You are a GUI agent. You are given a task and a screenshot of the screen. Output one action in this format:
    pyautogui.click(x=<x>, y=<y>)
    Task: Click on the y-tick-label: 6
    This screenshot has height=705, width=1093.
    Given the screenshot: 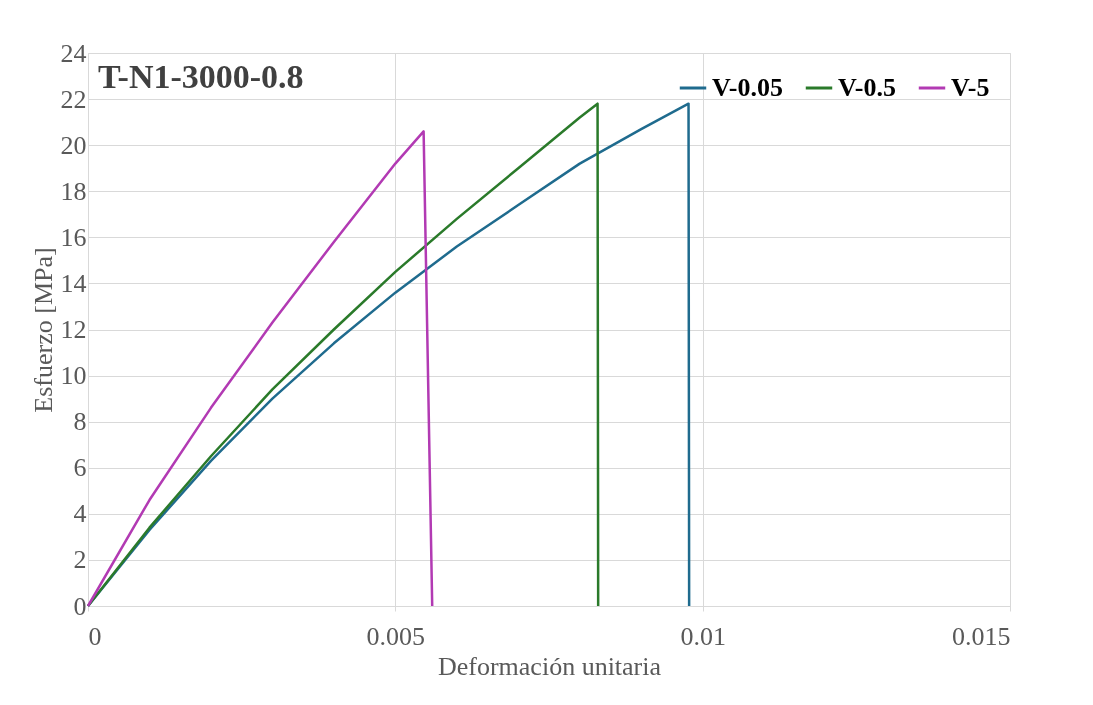 What is the action you would take?
    pyautogui.click(x=80, y=468)
    